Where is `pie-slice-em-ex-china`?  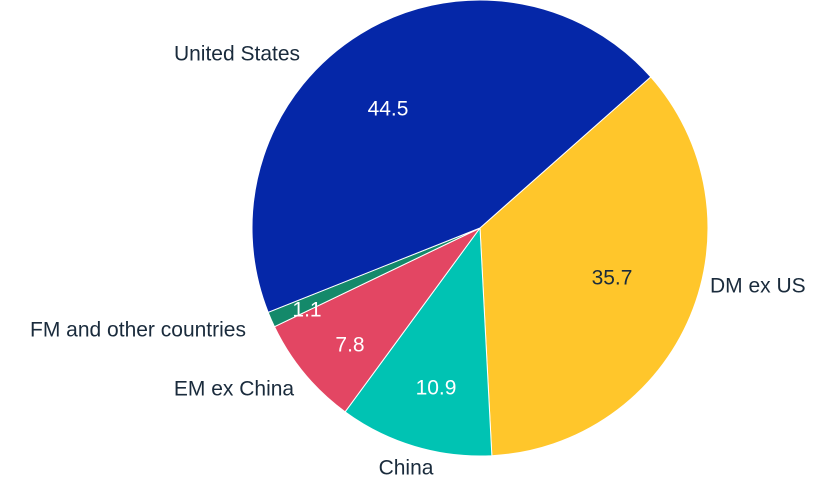 pie-slice-em-ex-china is located at coordinates (377, 320).